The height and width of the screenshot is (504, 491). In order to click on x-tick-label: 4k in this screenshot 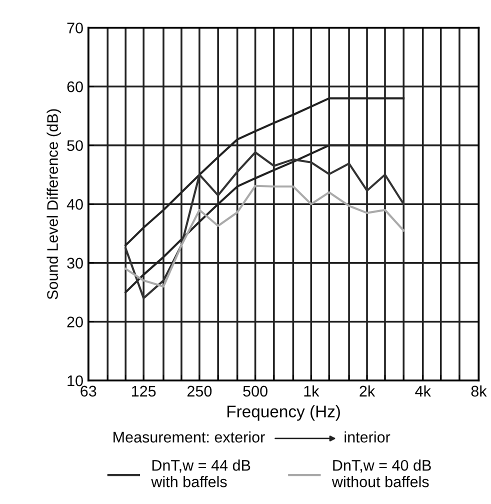, I will do `click(423, 390)`.